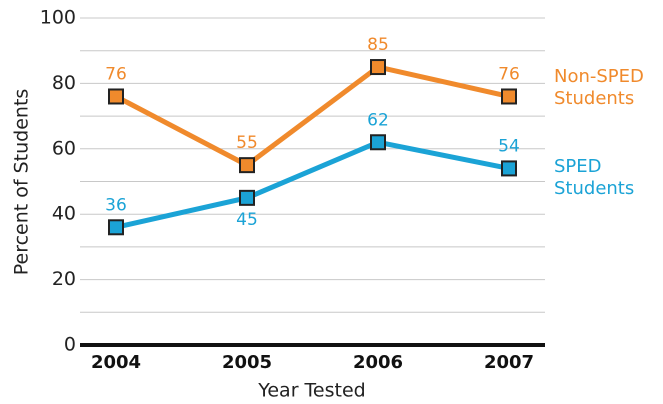 The height and width of the screenshot is (404, 663). Describe the element at coordinates (509, 146) in the screenshot. I see `data-label: 54` at that location.